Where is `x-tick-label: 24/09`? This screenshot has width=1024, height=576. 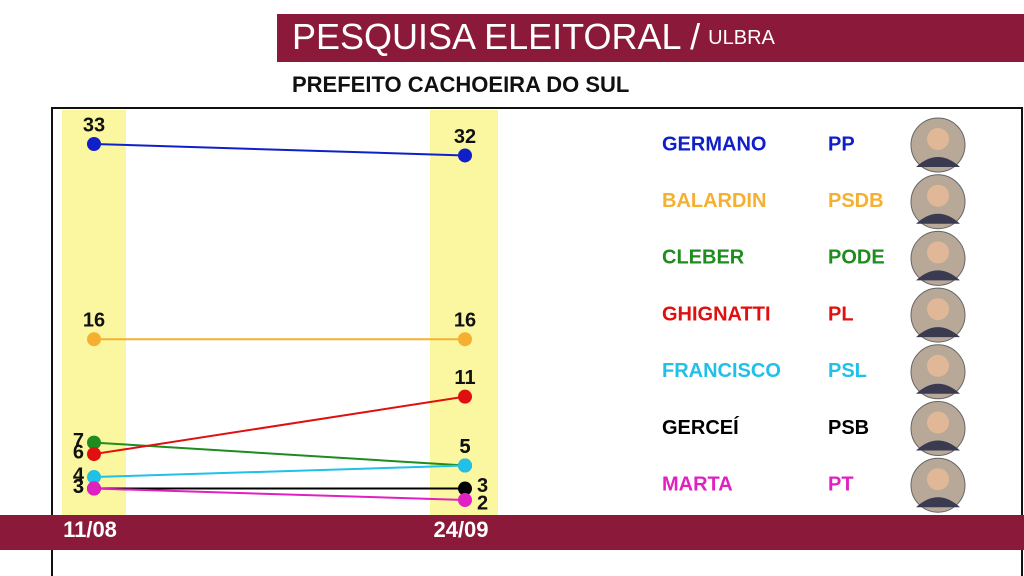
x-tick-label: 24/09 is located at coordinates (460, 529).